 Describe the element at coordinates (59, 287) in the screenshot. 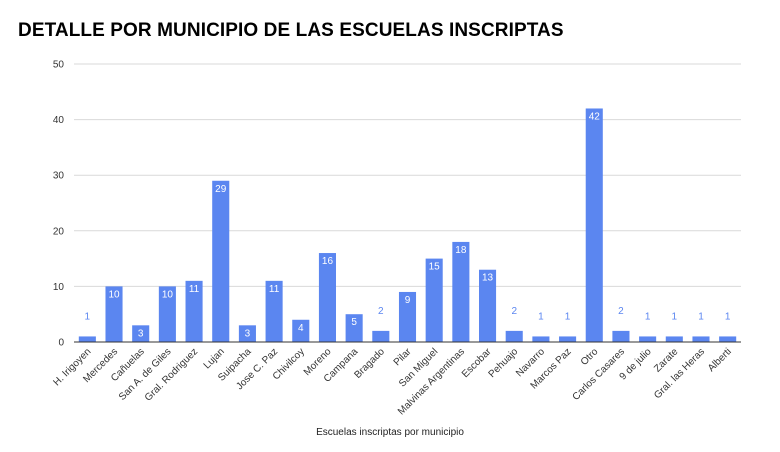

I see `y-tick-label: 10` at that location.